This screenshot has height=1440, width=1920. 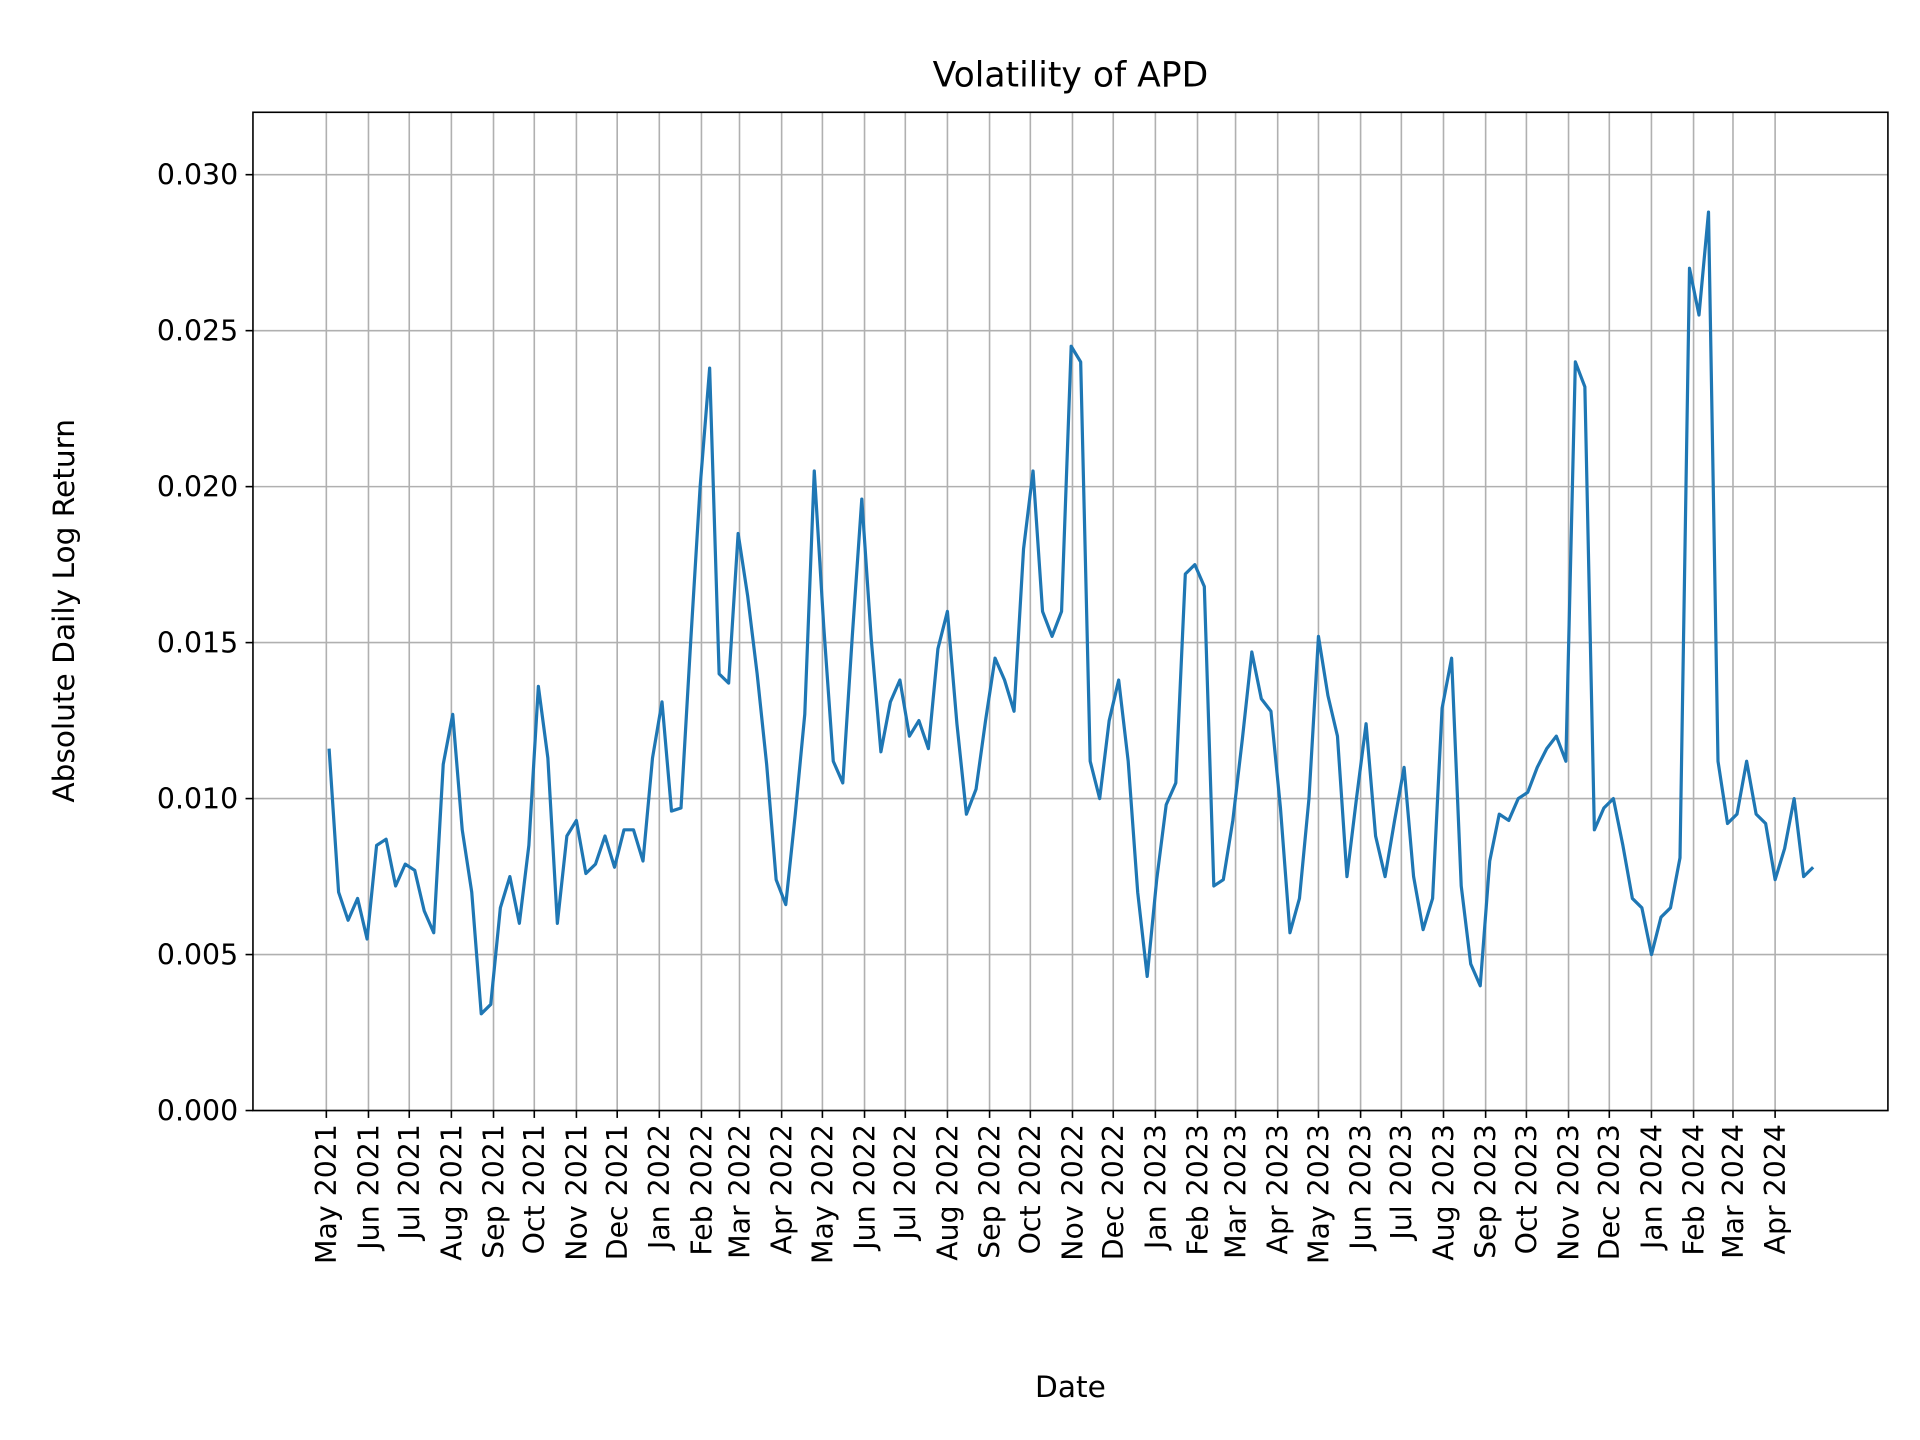 What do you see at coordinates (782, 1189) in the screenshot?
I see `x-tick-label: Apr 2022` at bounding box center [782, 1189].